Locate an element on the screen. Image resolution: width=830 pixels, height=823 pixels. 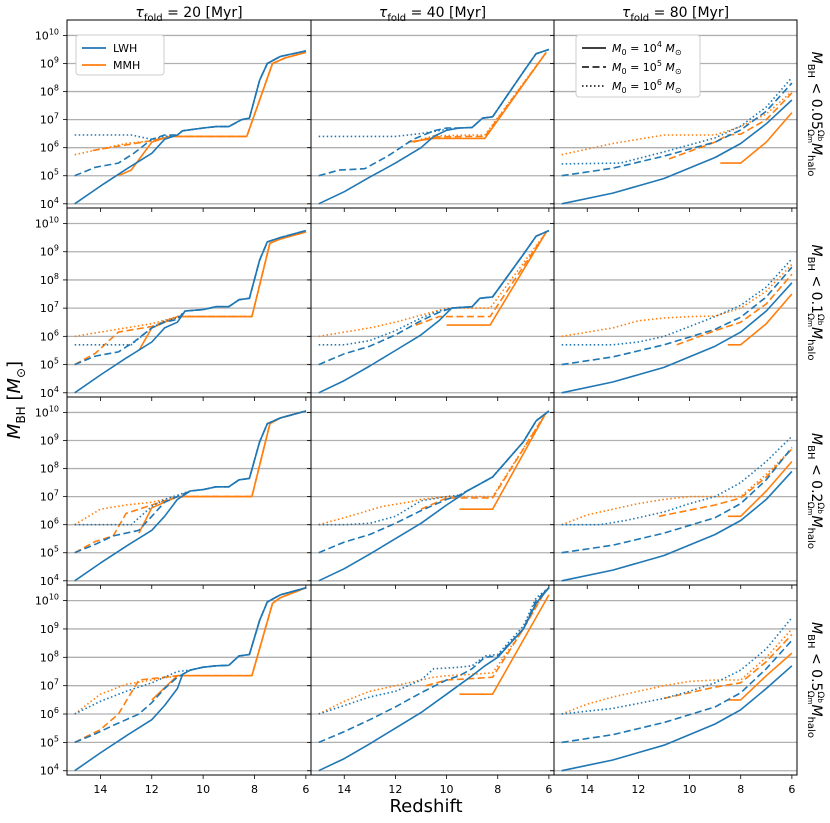
y-tick-label: 10⁵ is located at coordinates (49, 741).